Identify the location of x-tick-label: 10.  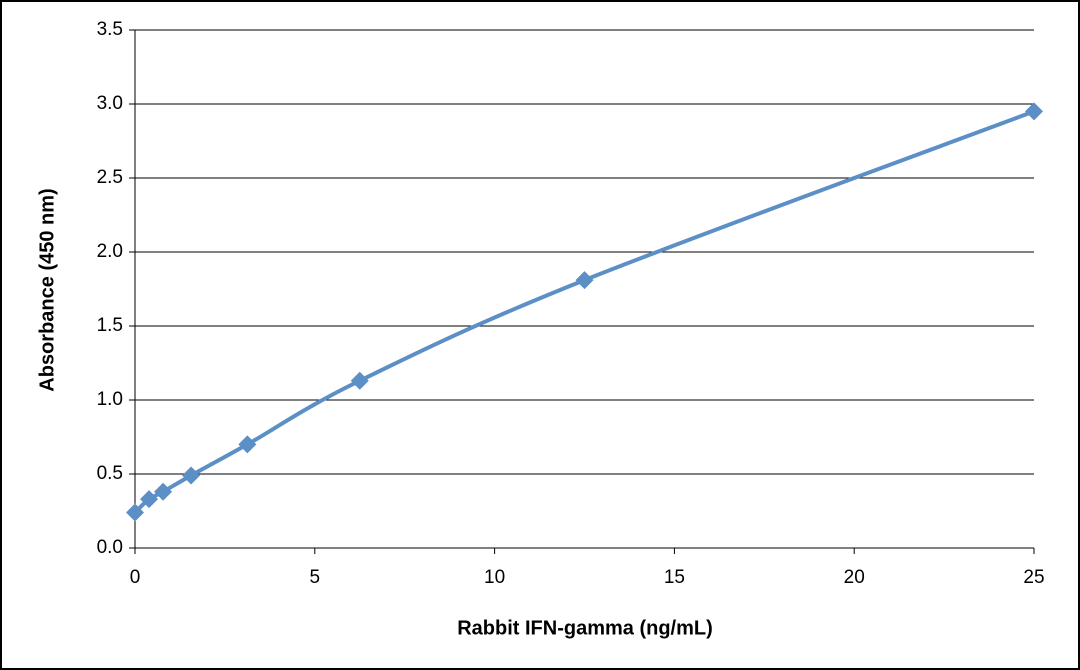
(494, 577).